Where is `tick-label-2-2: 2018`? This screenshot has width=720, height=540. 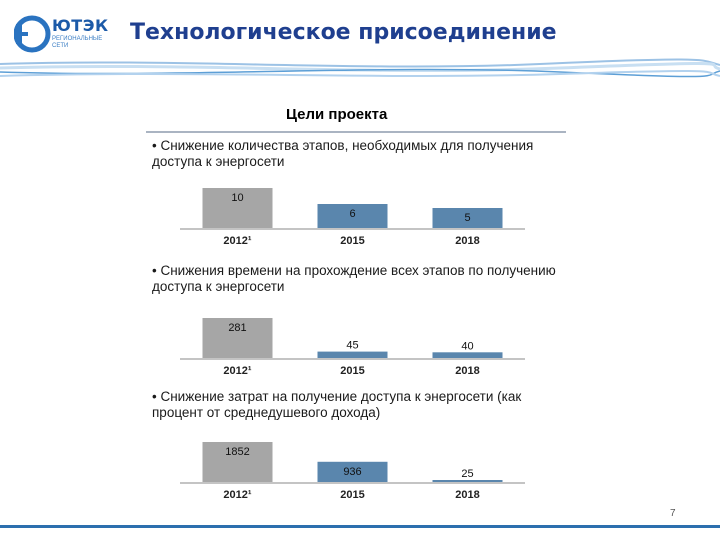
tick-label-2-2: 2018 is located at coordinates (467, 495).